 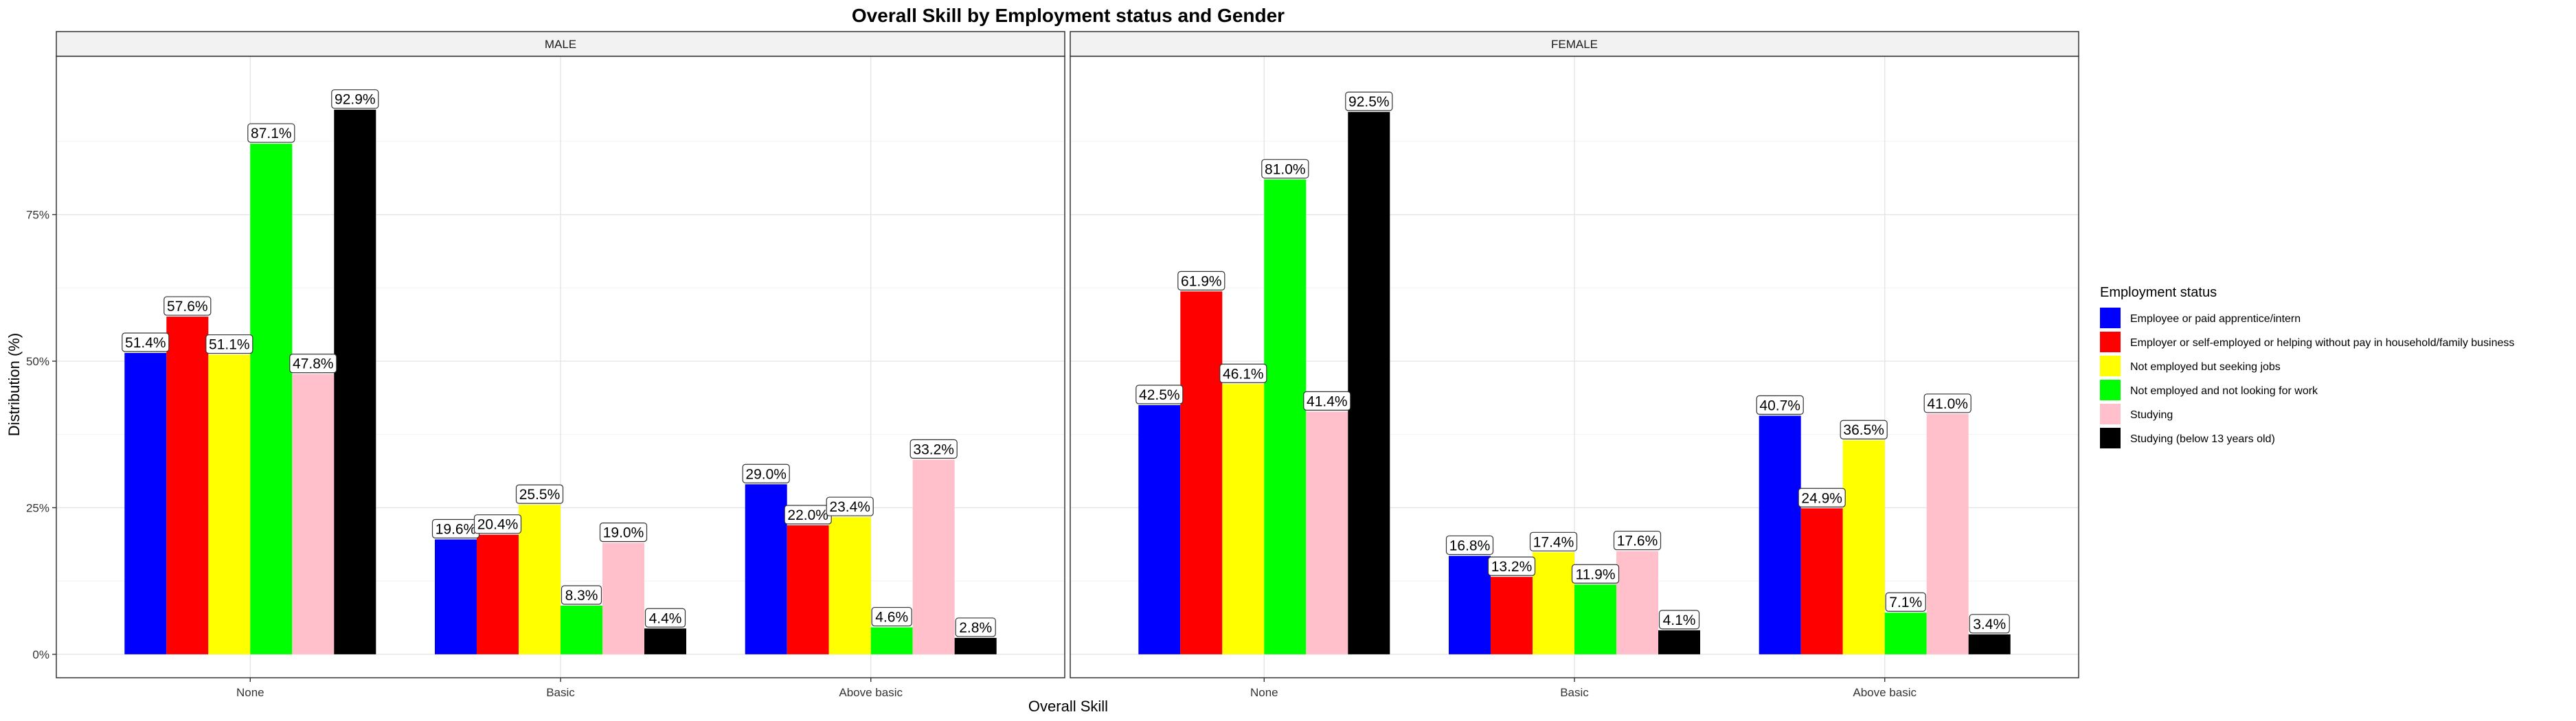 I want to click on data-label: 3.4%, so click(x=1989, y=624).